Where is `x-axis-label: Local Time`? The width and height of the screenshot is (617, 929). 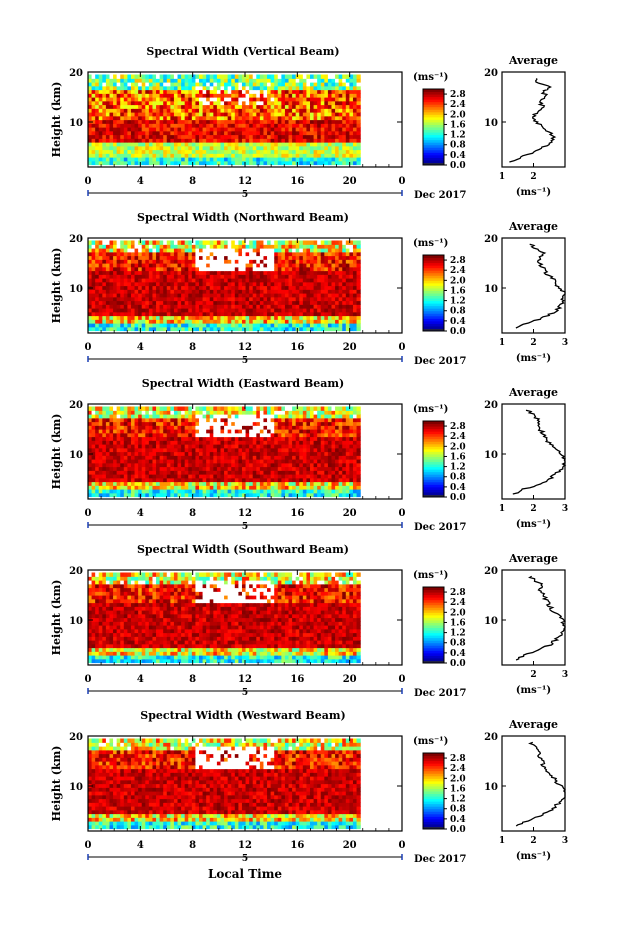 x-axis-label: Local Time is located at coordinates (245, 874).